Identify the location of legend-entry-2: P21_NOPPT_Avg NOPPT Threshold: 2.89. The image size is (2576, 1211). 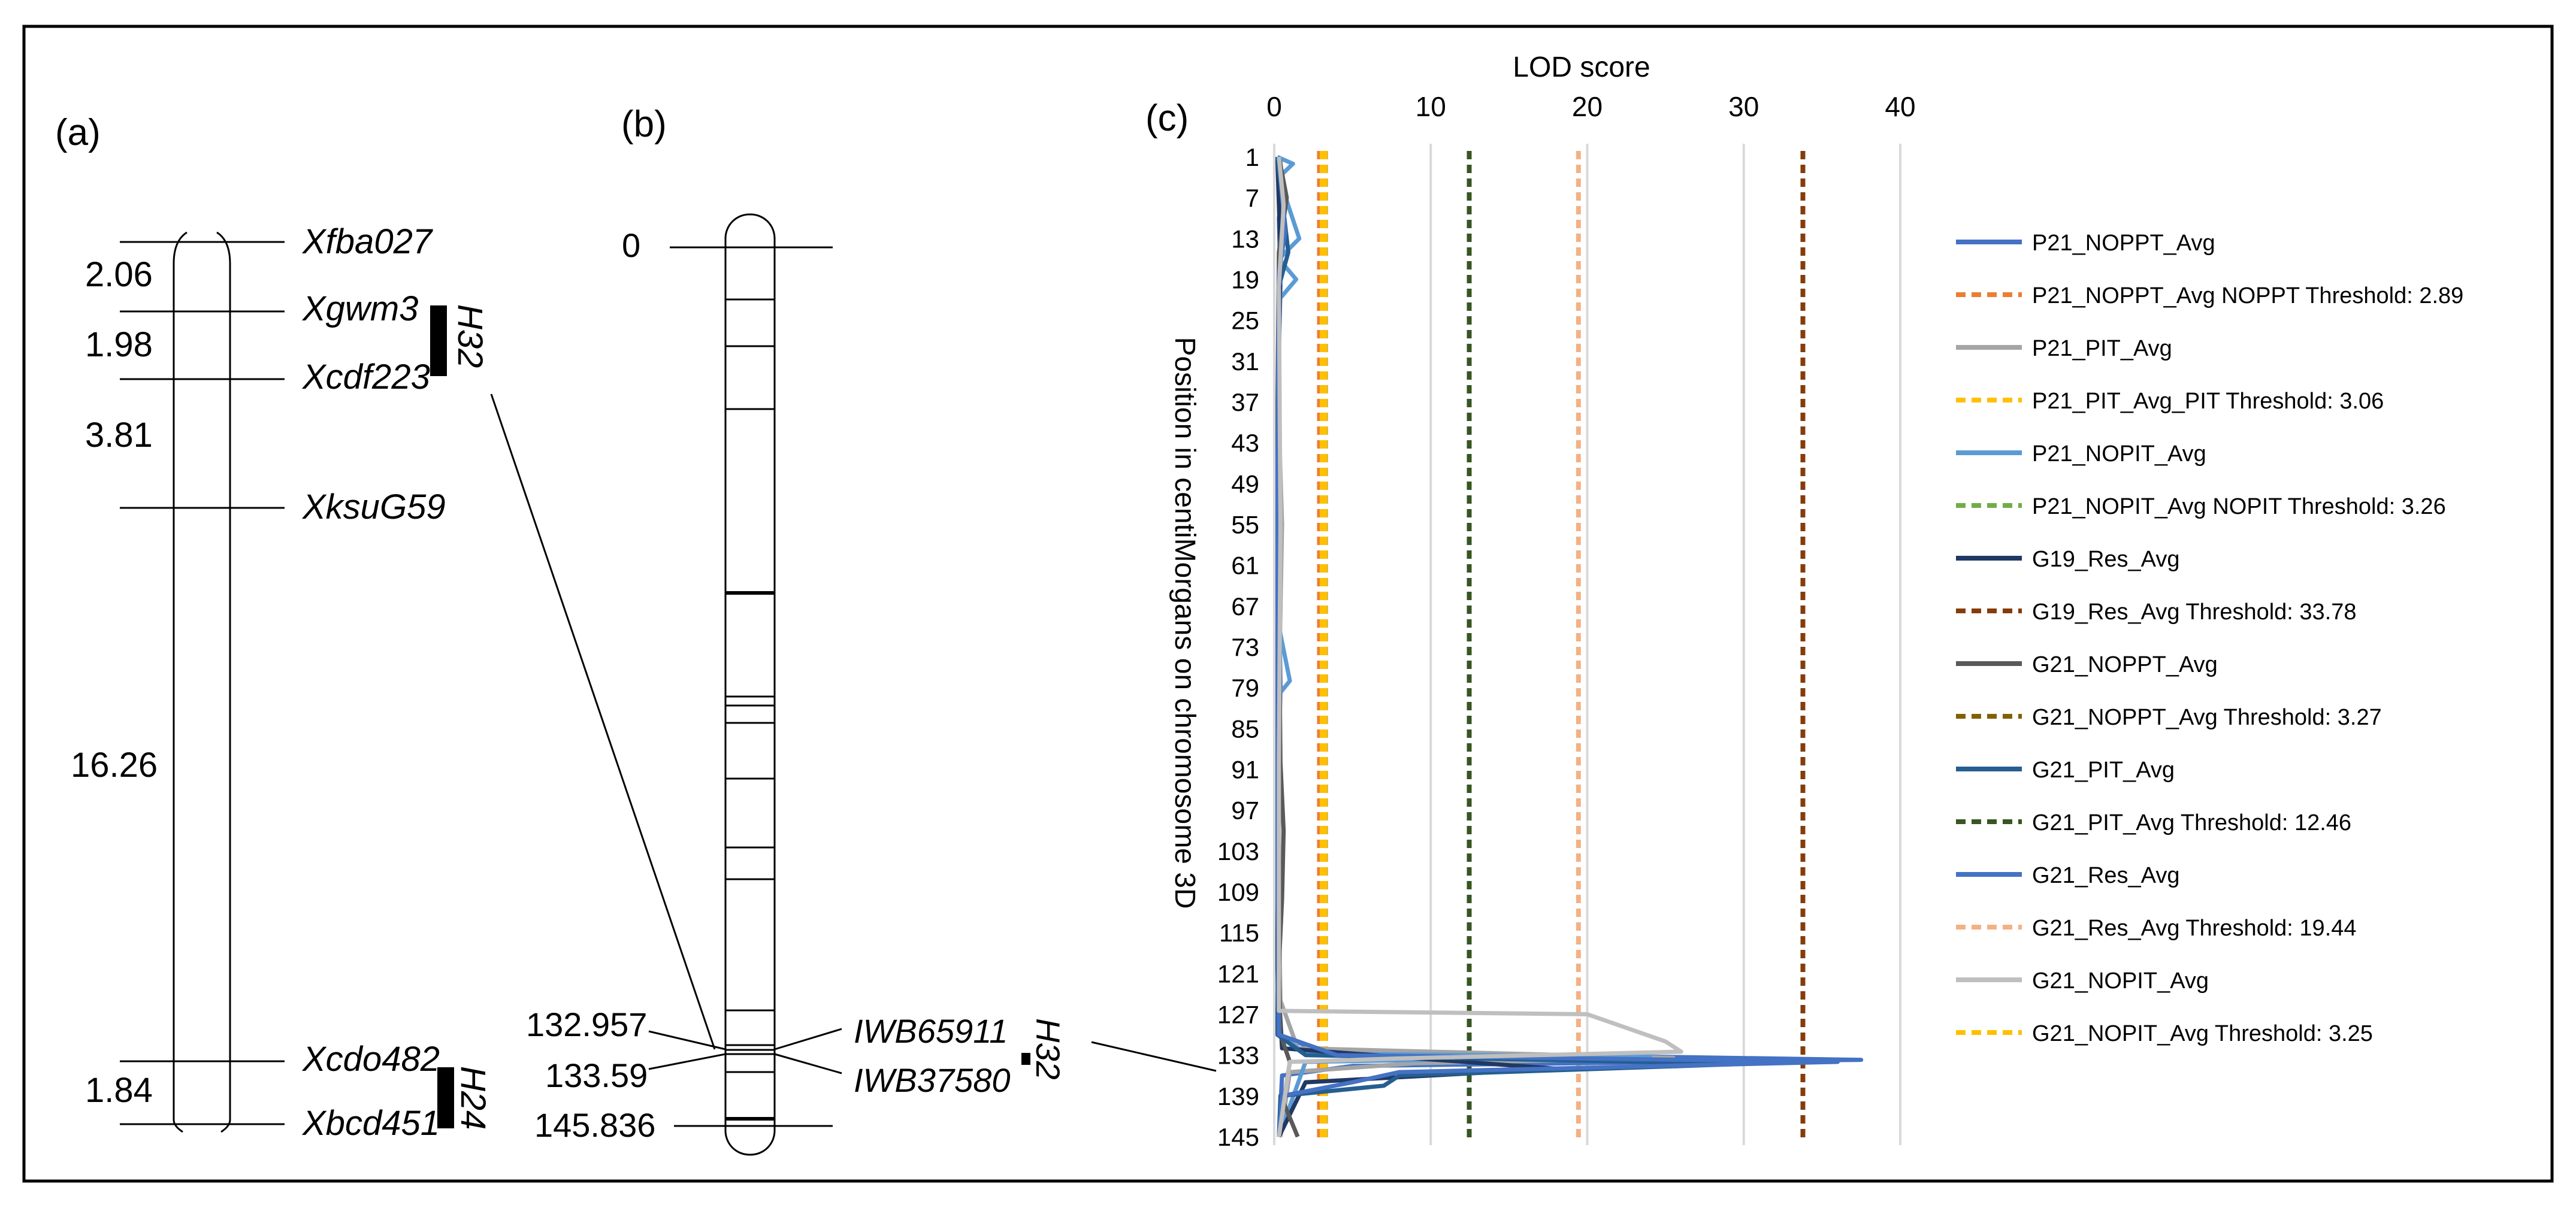
(2209, 295).